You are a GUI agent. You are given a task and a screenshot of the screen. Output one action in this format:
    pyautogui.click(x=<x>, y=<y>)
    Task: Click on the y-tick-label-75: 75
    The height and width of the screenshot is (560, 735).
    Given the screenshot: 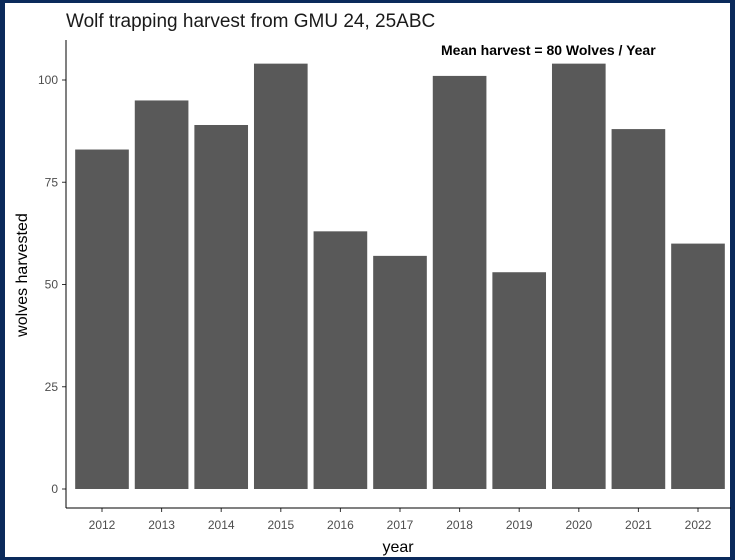 What is the action you would take?
    pyautogui.click(x=52, y=182)
    